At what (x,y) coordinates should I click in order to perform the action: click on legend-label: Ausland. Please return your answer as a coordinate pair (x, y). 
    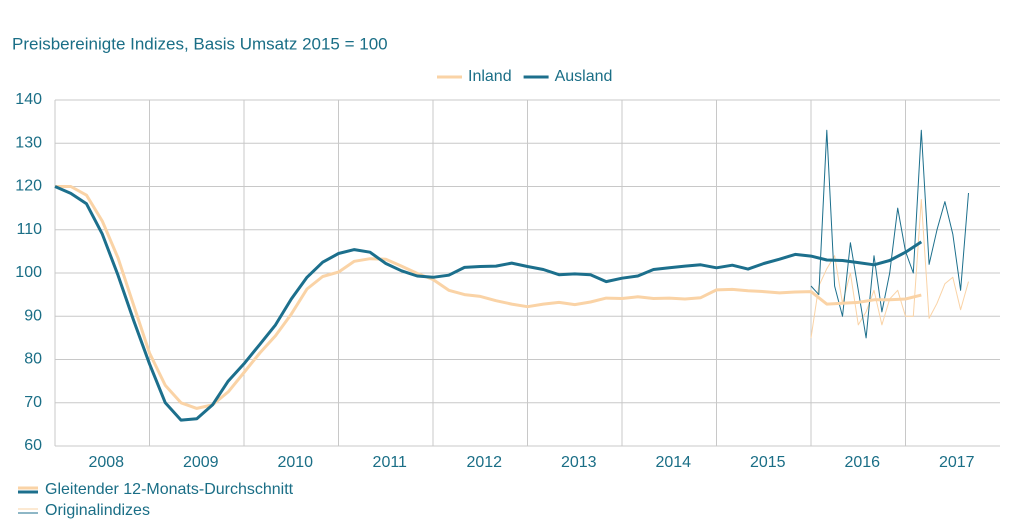
    Looking at the image, I should click on (584, 76).